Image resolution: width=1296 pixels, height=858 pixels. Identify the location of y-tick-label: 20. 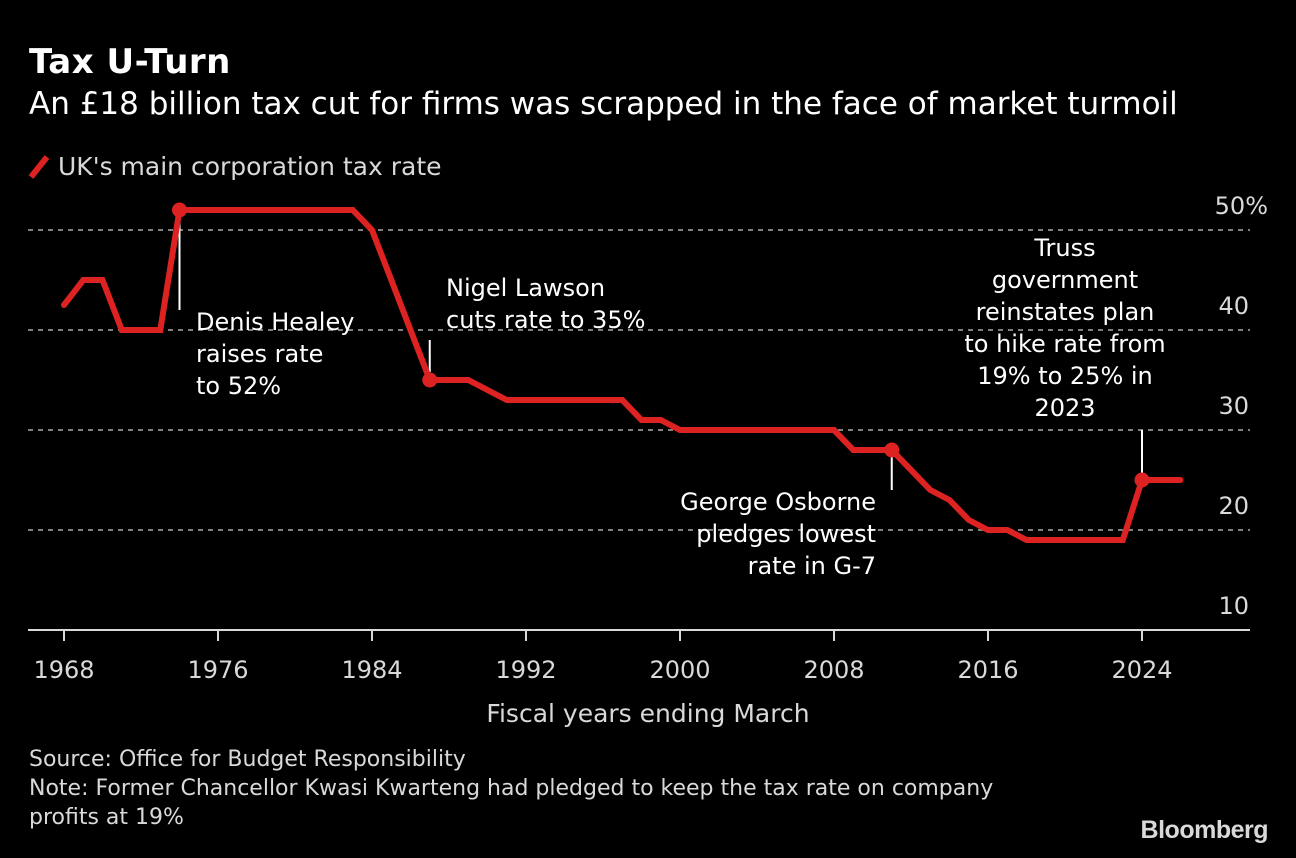
(1233, 506).